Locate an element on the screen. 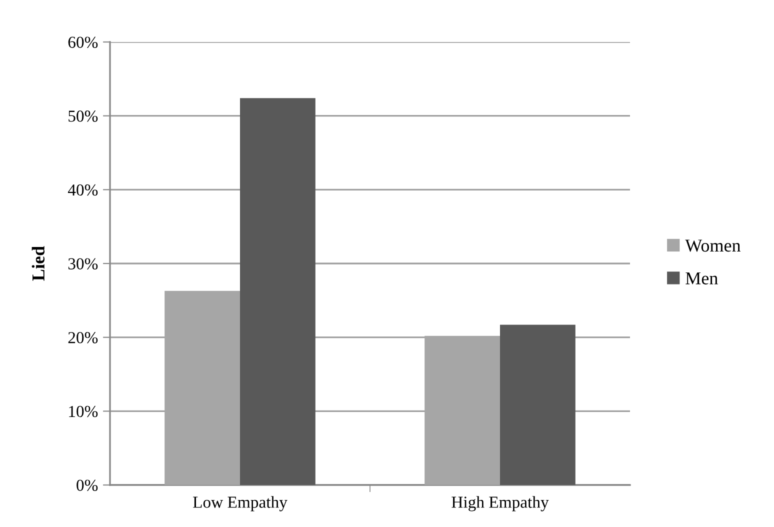 Image resolution: width=774 pixels, height=527 pixels. y-tick-label: 10% is located at coordinates (83, 412).